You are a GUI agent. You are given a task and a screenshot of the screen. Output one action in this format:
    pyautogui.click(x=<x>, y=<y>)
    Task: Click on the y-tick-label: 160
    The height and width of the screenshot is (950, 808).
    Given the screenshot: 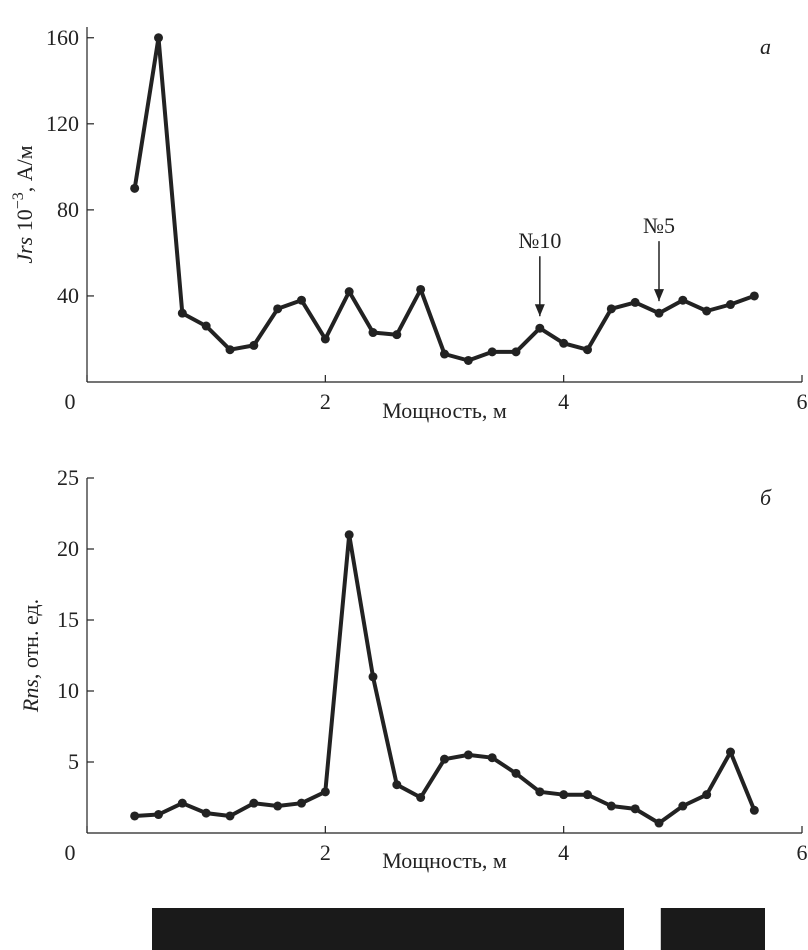 What is the action you would take?
    pyautogui.click(x=62, y=37)
    